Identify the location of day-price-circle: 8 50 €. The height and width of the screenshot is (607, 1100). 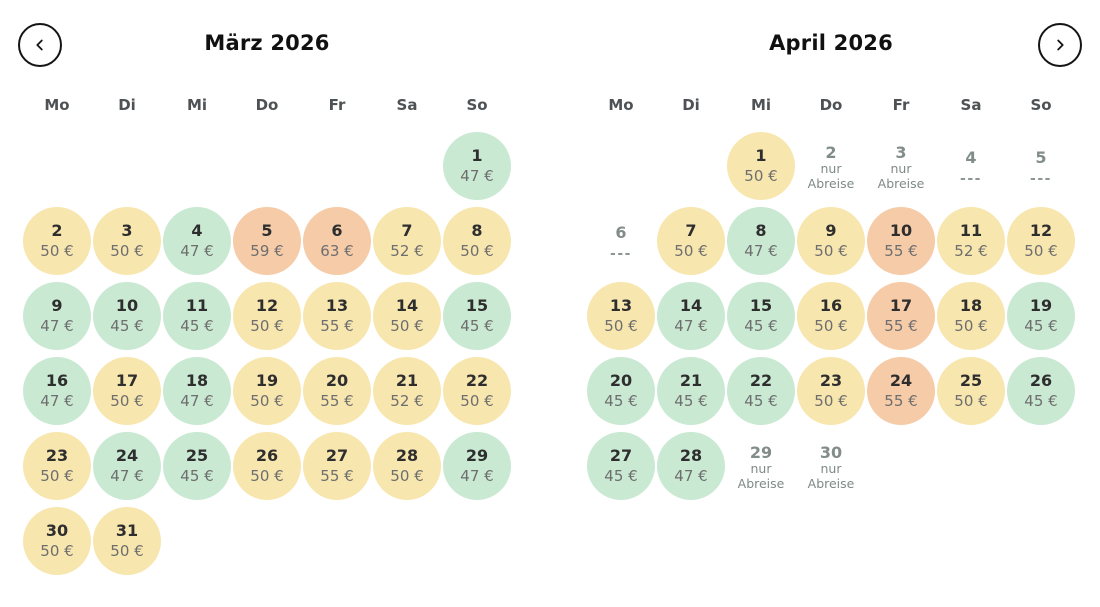
(477, 240).